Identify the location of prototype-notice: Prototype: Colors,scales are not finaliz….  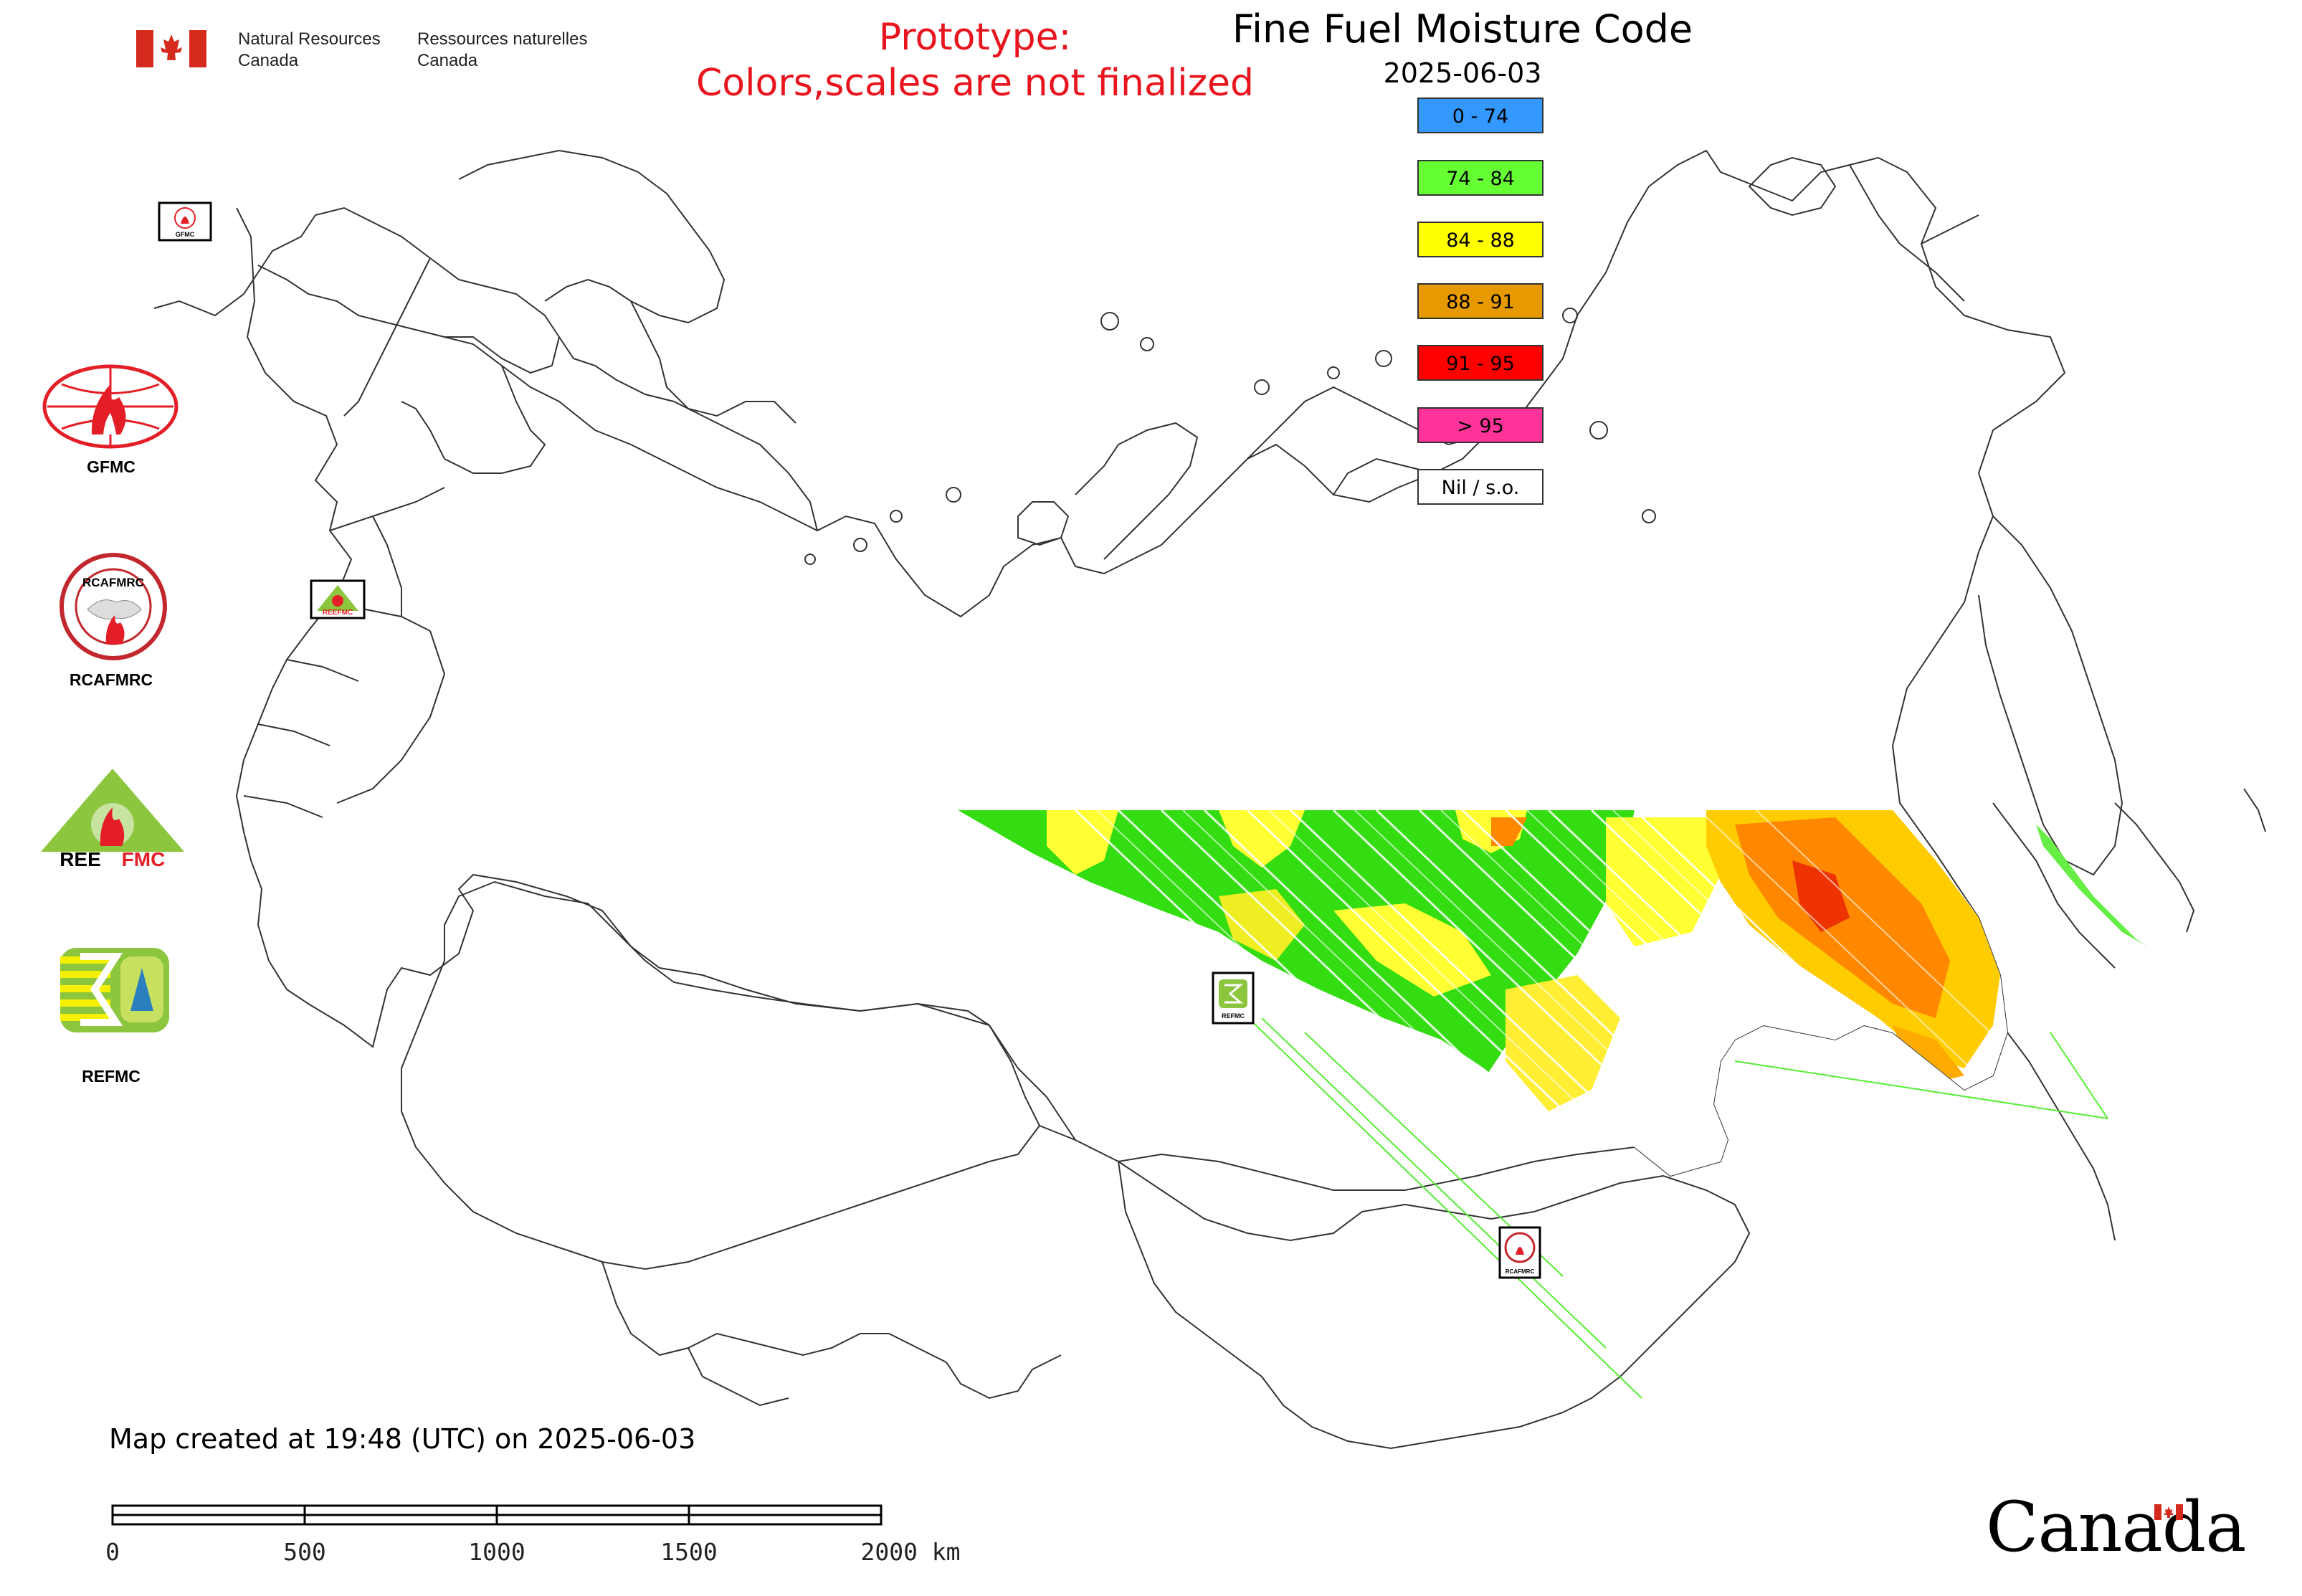
(975, 60).